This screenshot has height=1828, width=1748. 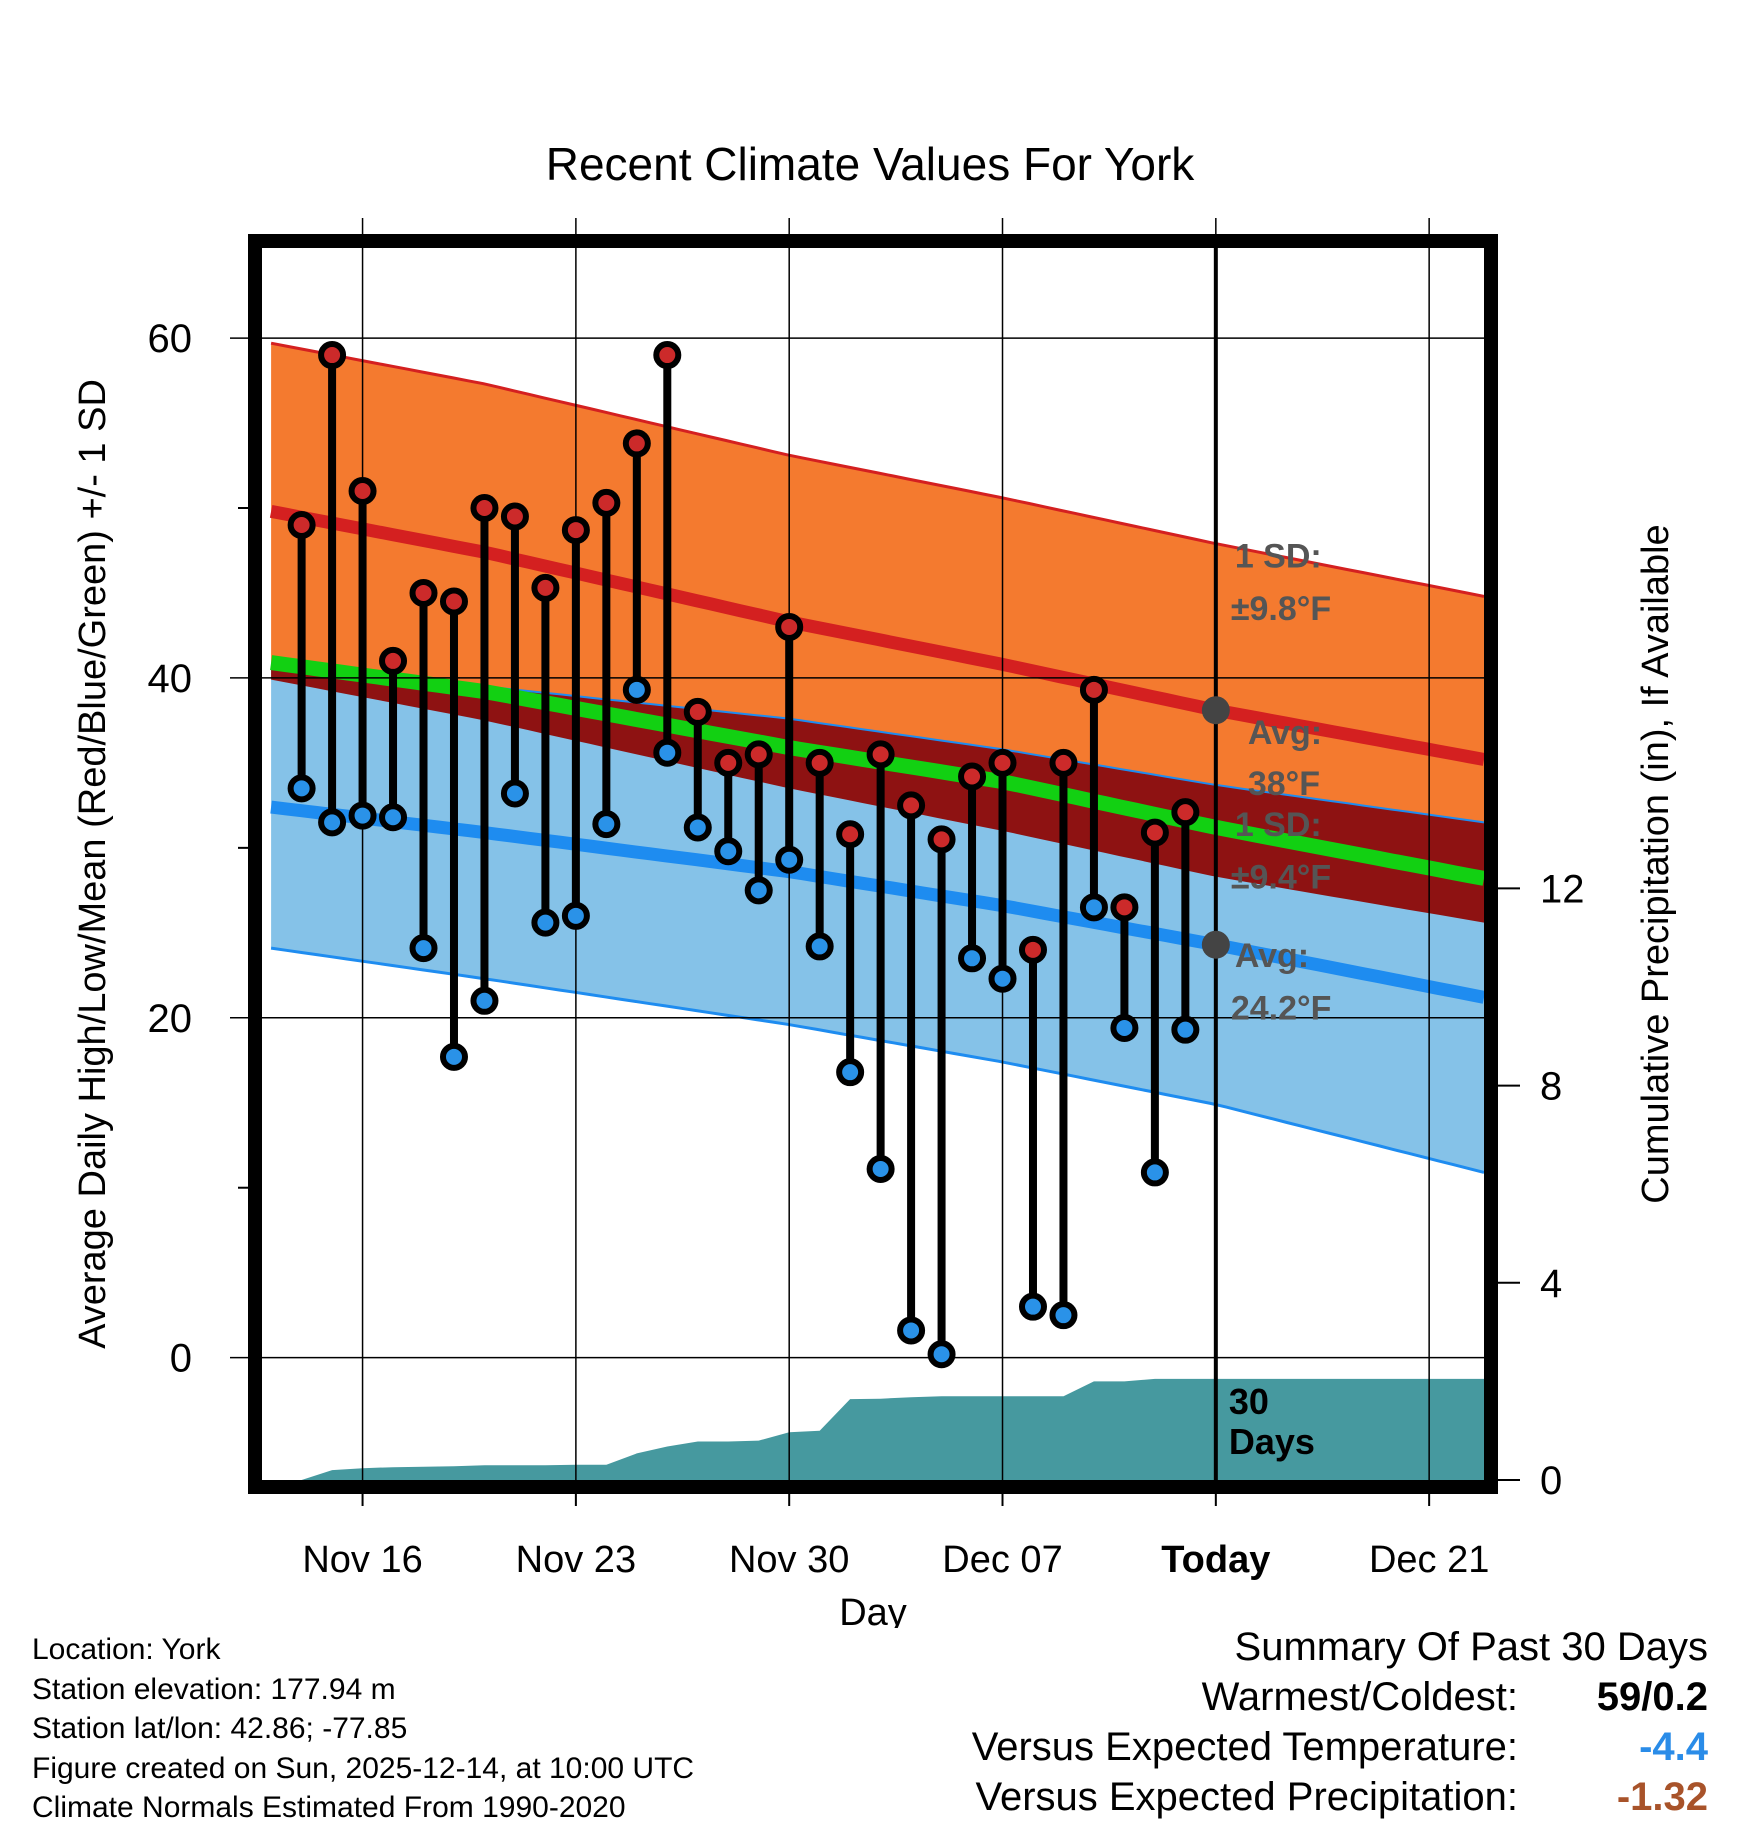 I want to click on summary-row-temperature: Versus Expected Temperature: -4.4, so click(x=1258, y=1747).